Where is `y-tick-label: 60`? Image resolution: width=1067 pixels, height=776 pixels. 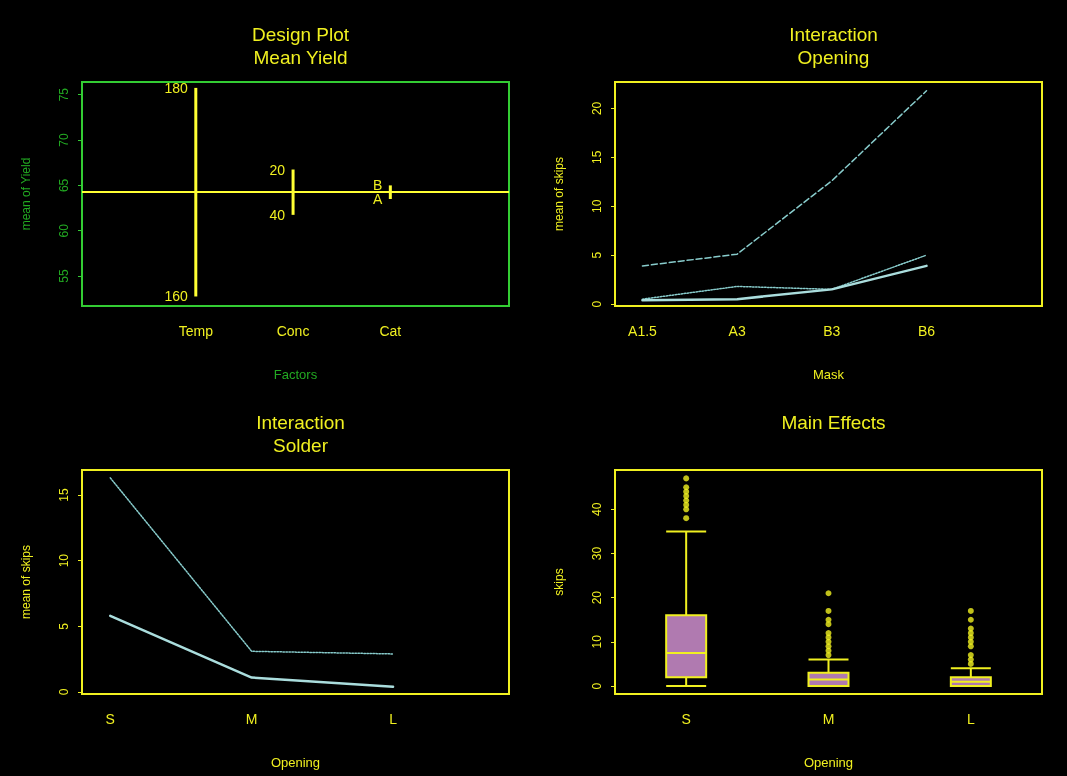 y-tick-label: 60 is located at coordinates (64, 230).